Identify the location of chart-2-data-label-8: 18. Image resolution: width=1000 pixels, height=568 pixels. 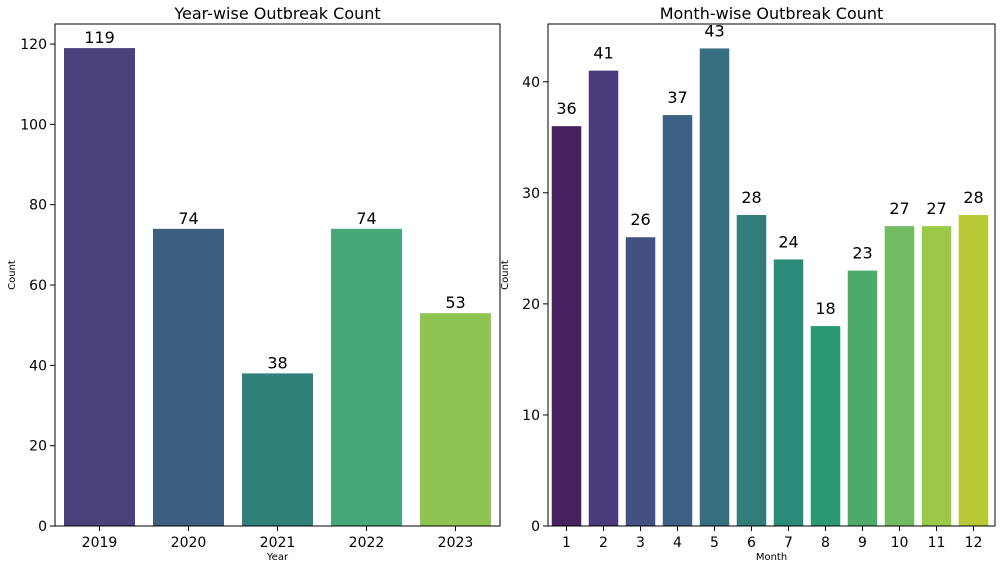
(825, 308).